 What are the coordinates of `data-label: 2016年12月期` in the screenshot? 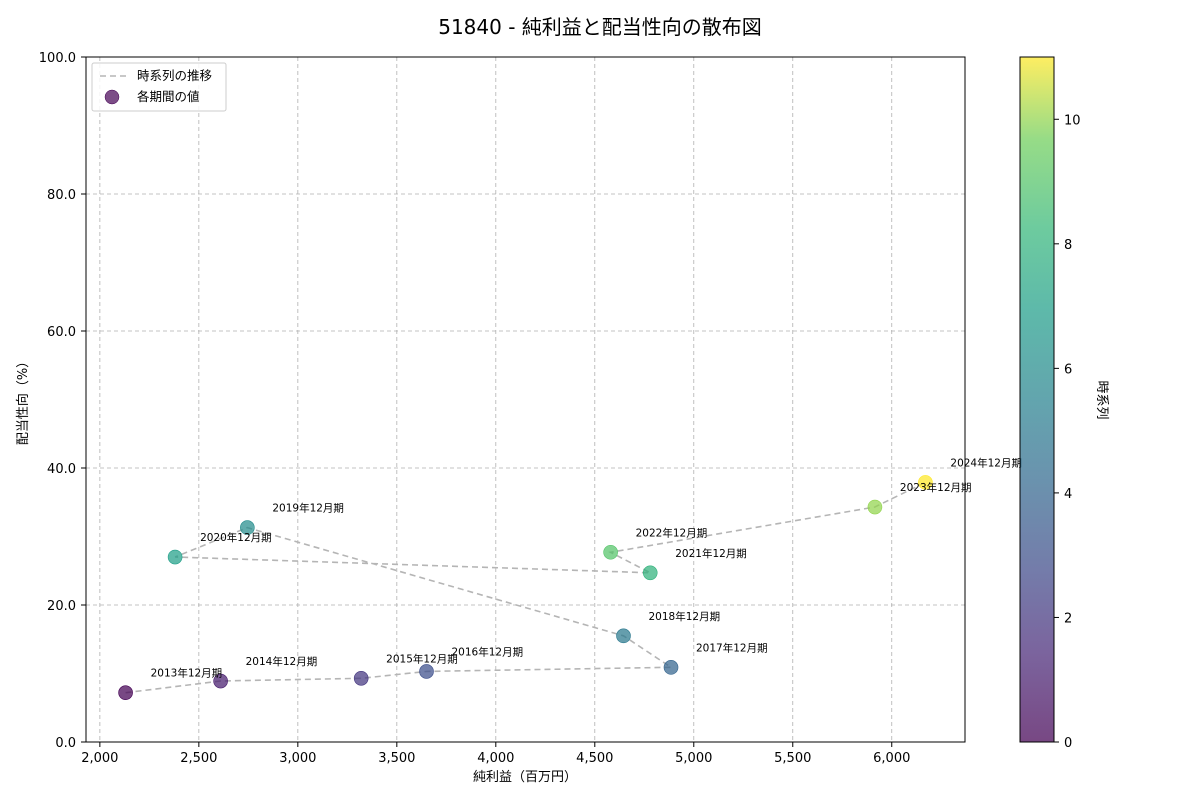 It's located at (488, 651).